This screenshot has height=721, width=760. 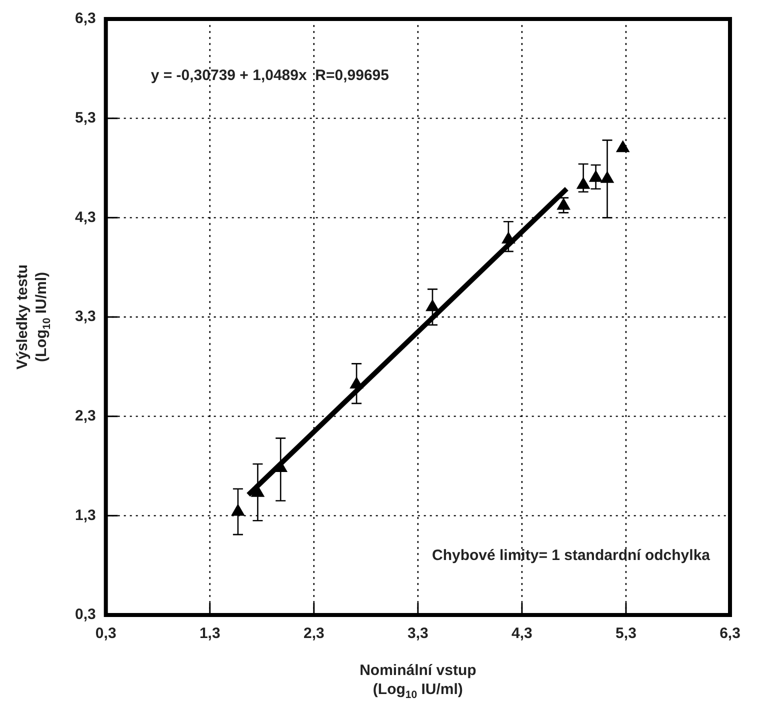 What do you see at coordinates (105, 633) in the screenshot?
I see `x-tick-label: 0,3` at bounding box center [105, 633].